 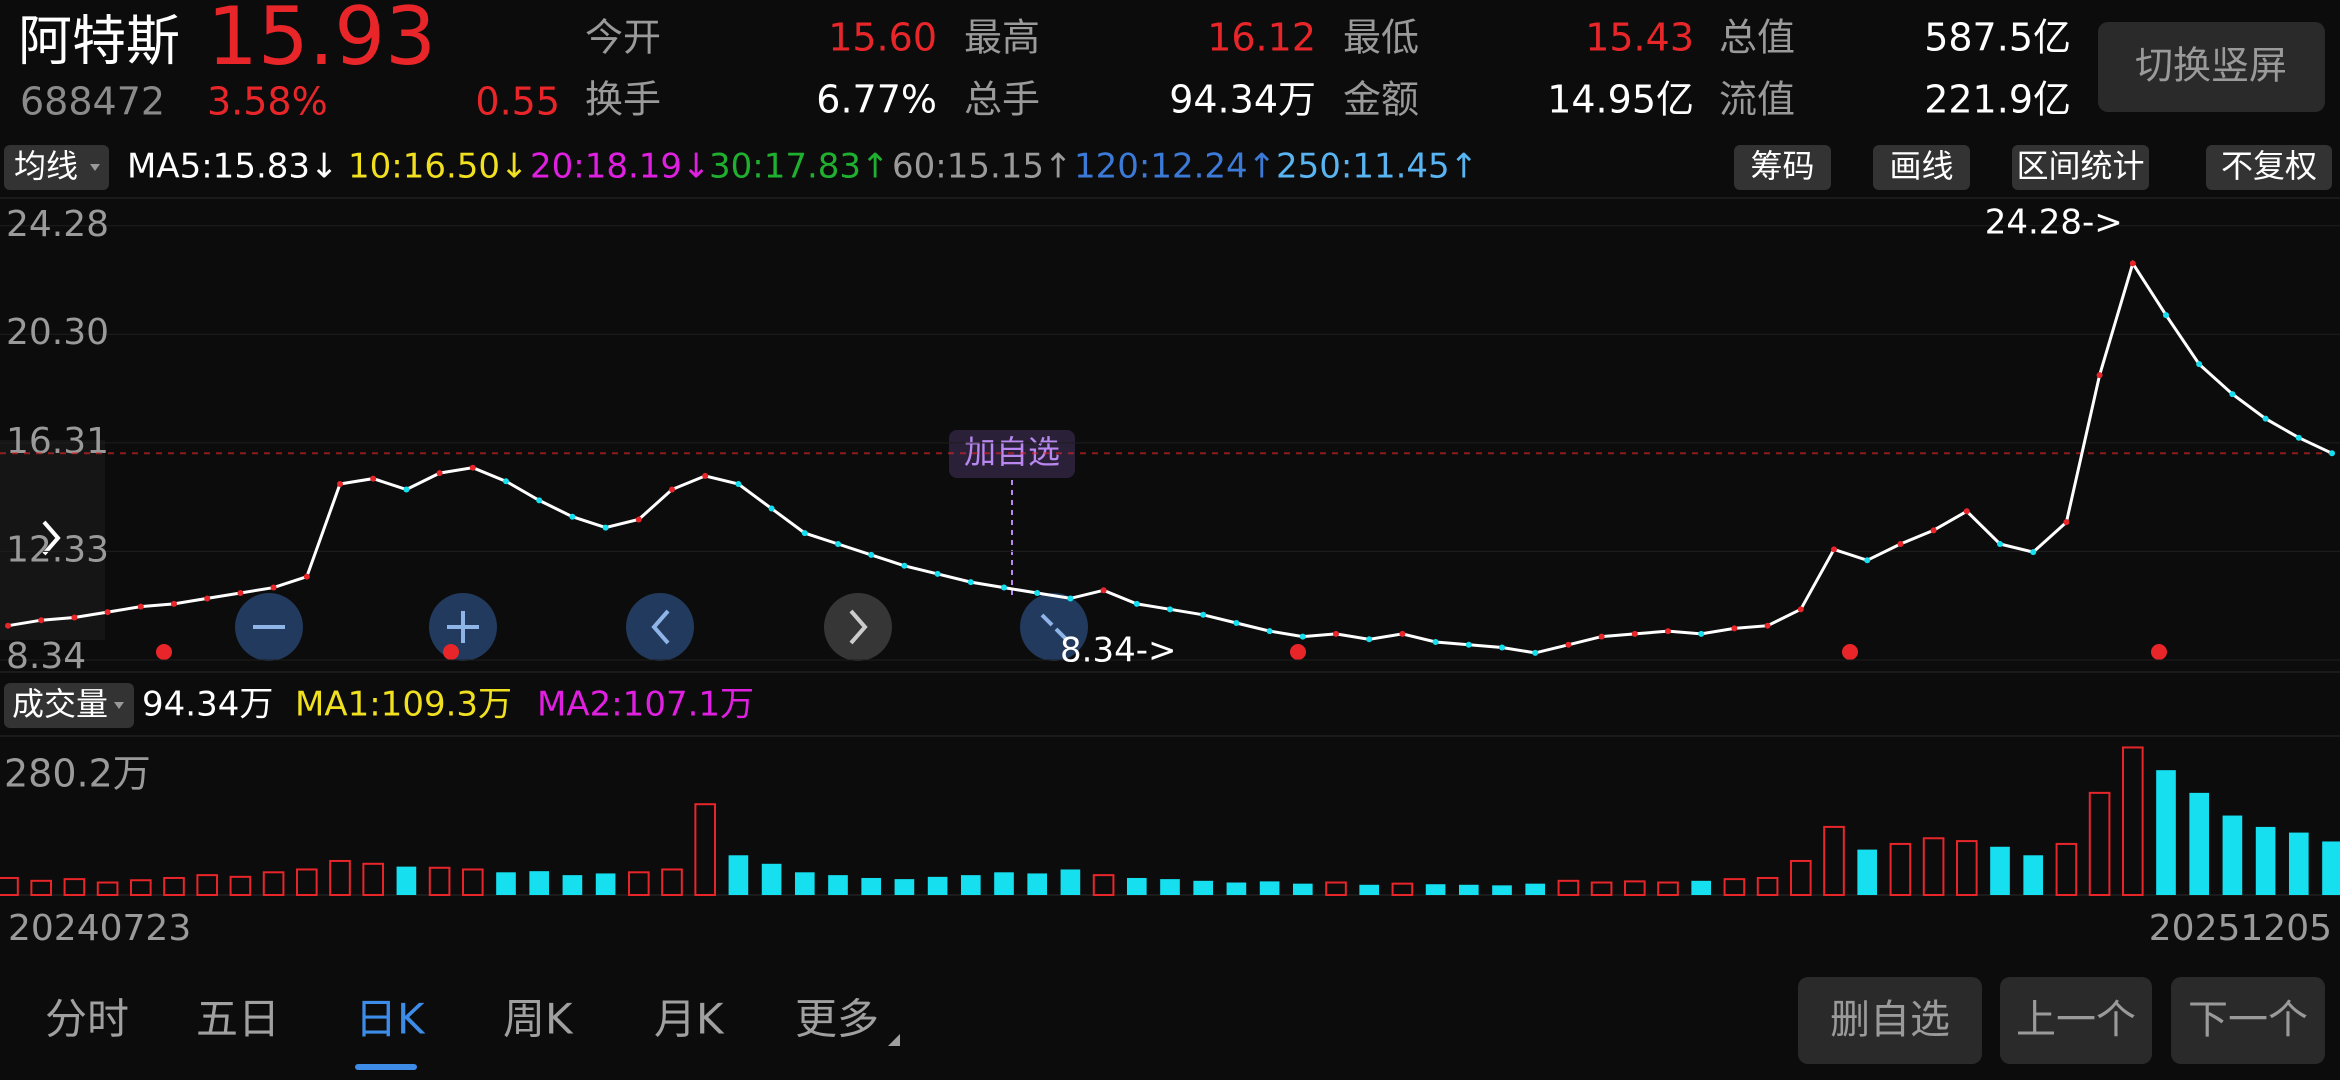 What do you see at coordinates (538, 1019) in the screenshot?
I see `tab: 周K` at bounding box center [538, 1019].